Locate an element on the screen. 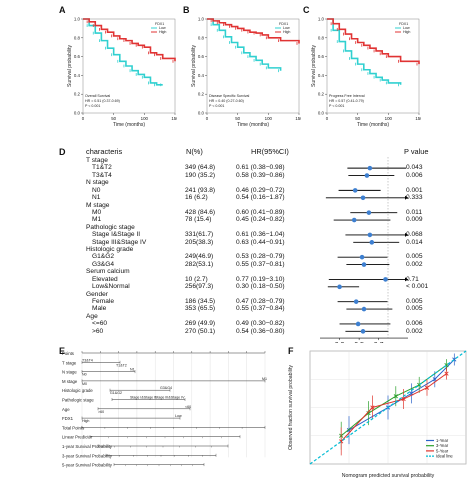 Image resolution: width=474 pixels, height=494 pixels. forest-row-label: Low&Normal is located at coordinates (111, 287).